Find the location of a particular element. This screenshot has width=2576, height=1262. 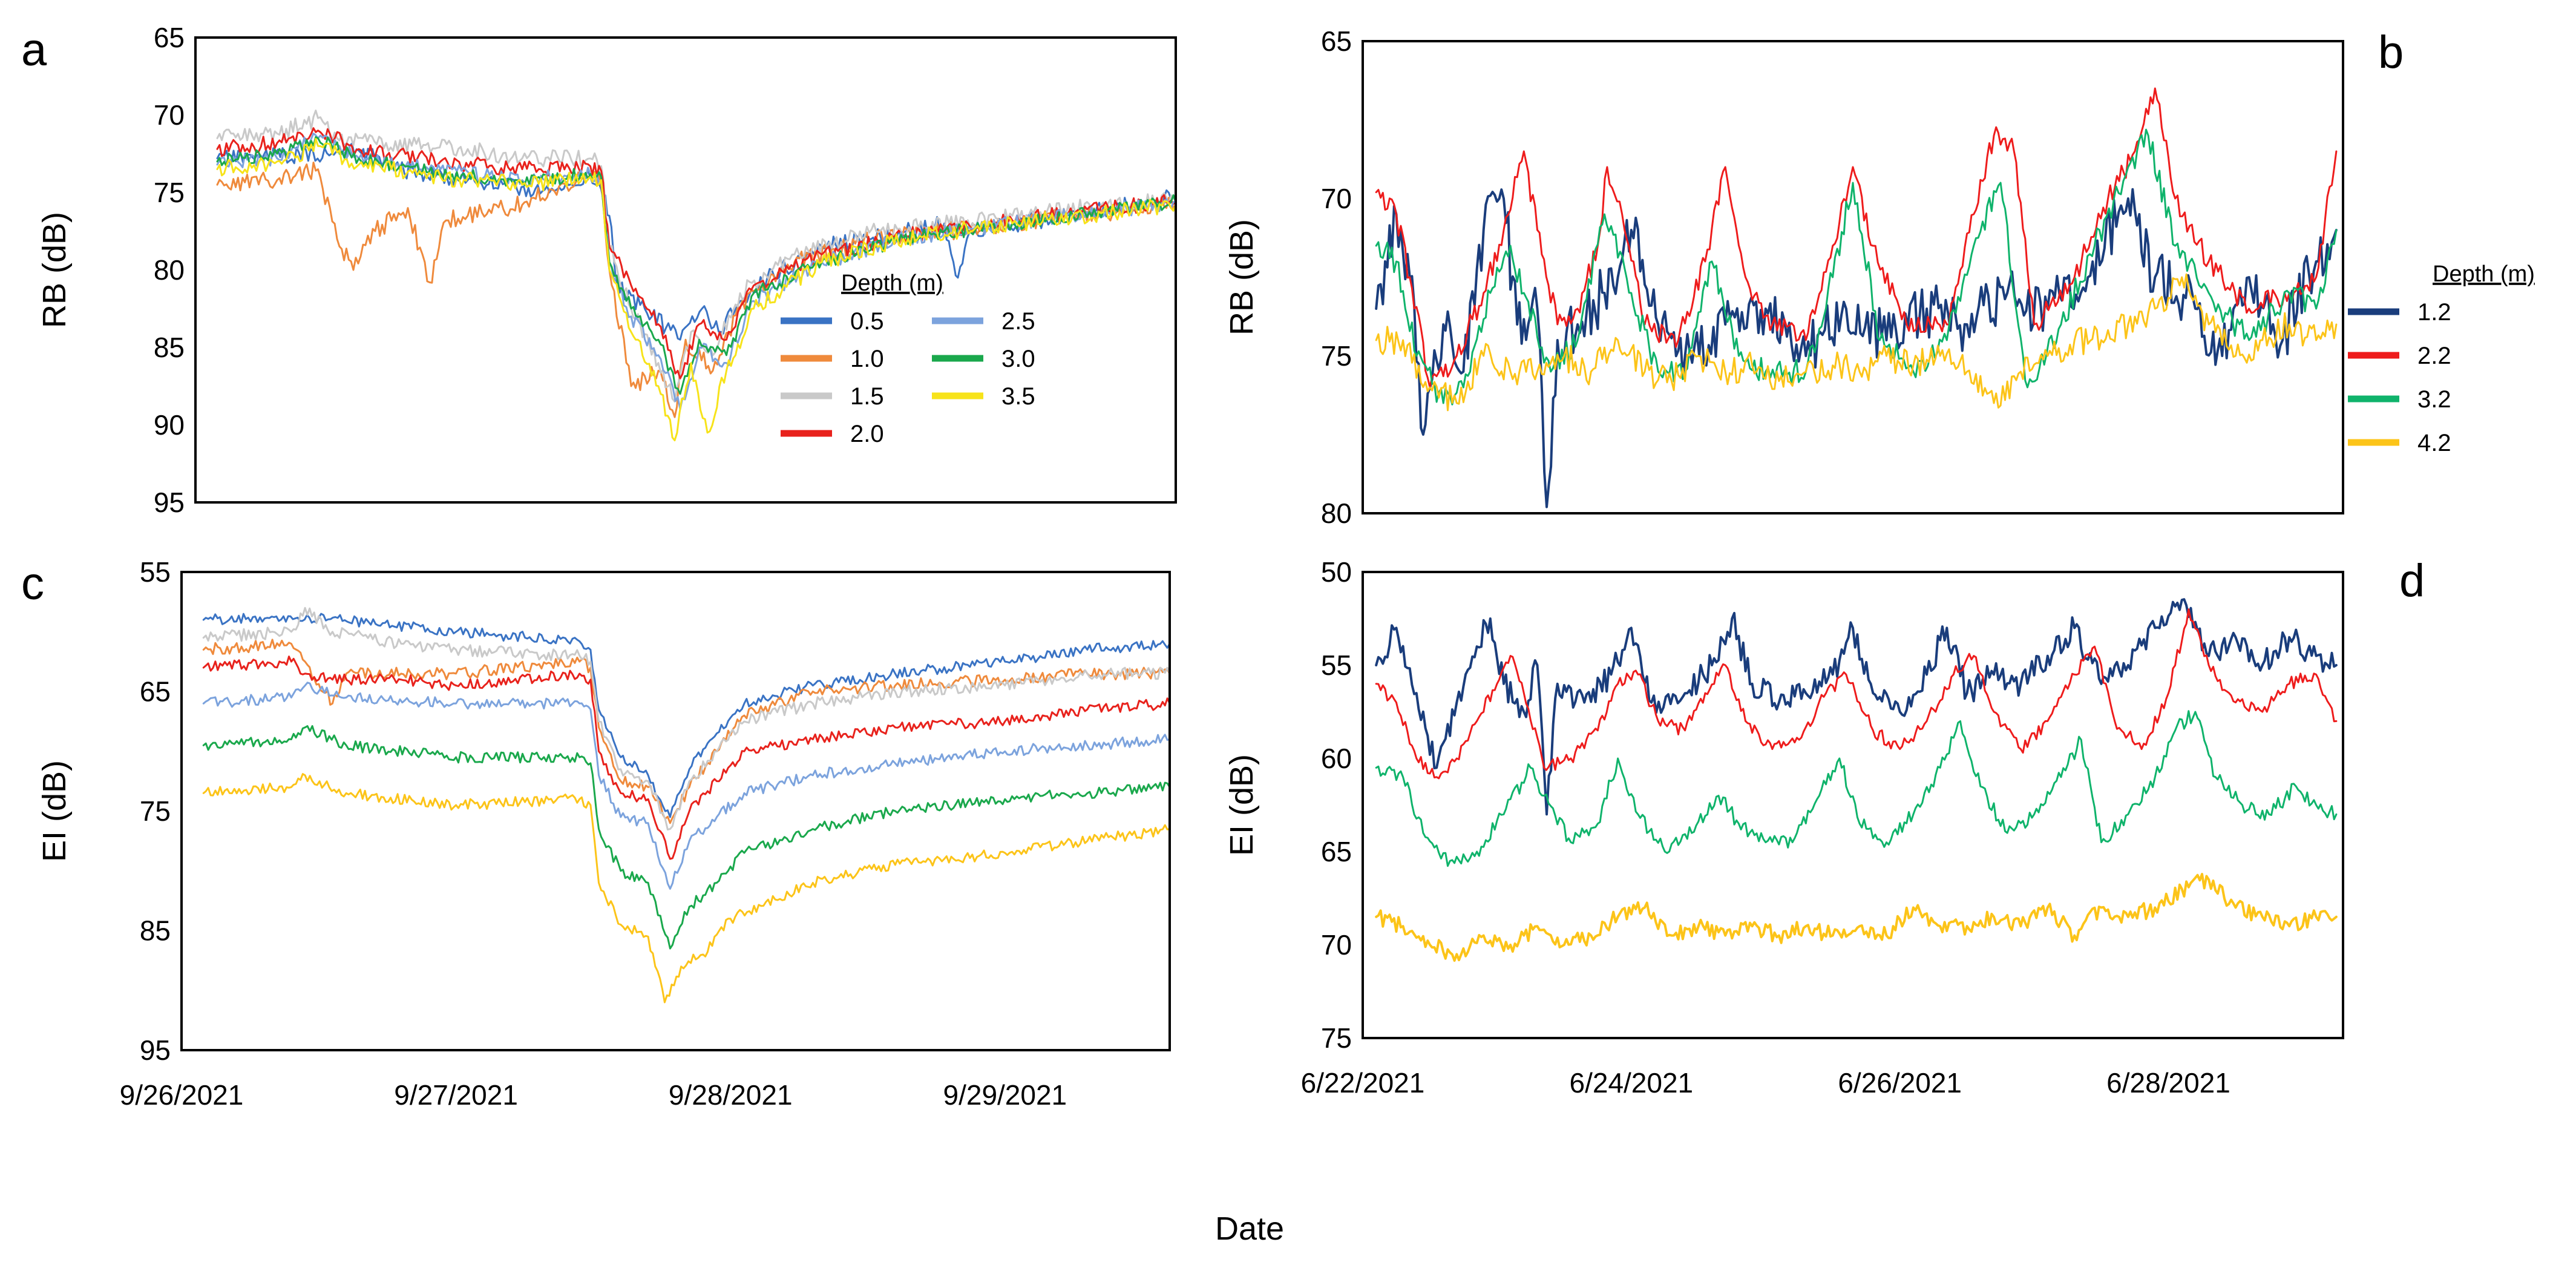

series-line-c-3.0 is located at coordinates (686, 837).